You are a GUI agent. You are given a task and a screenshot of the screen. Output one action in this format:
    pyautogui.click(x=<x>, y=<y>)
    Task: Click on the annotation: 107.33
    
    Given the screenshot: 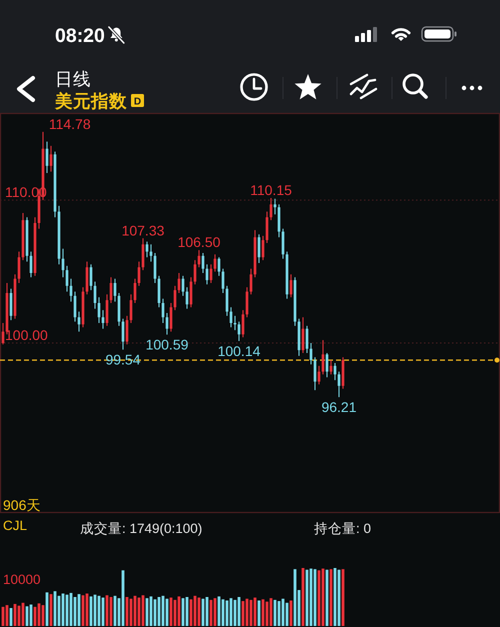 What is the action you would take?
    pyautogui.click(x=143, y=230)
    